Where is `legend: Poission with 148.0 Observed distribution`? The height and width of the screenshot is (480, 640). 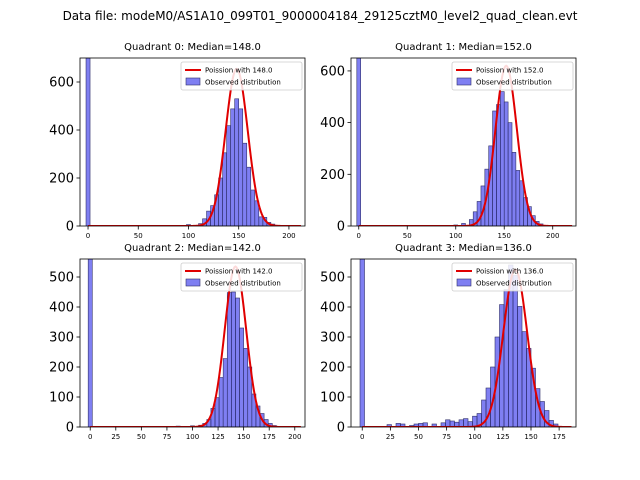
legend: Poission with 148.0 Observed distribution is located at coordinates (241, 76).